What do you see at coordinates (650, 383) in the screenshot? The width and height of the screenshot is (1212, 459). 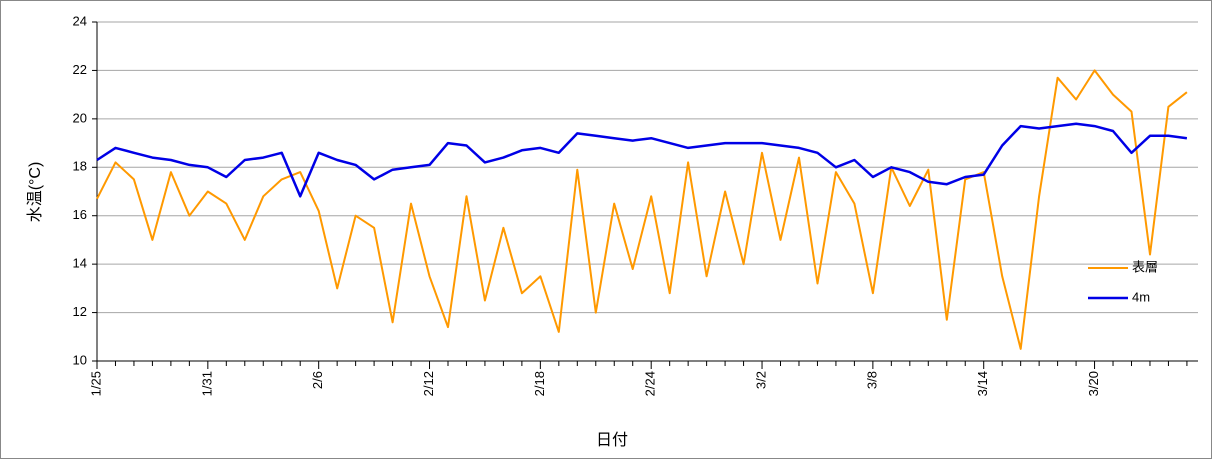 I see `x-tick-label: 2/24` at bounding box center [650, 383].